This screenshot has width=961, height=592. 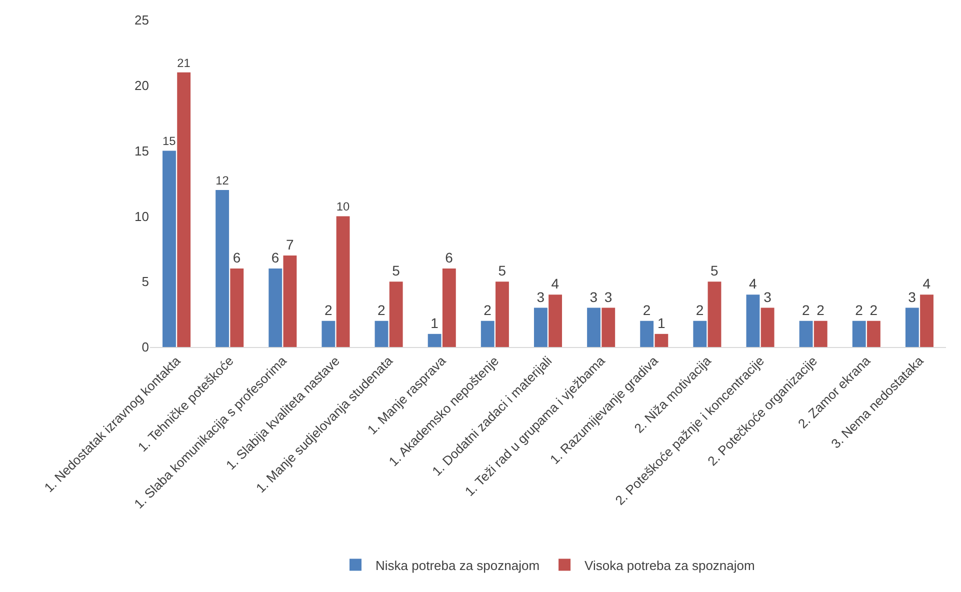 What do you see at coordinates (145, 347) in the screenshot?
I see `y-tick-label: 0` at bounding box center [145, 347].